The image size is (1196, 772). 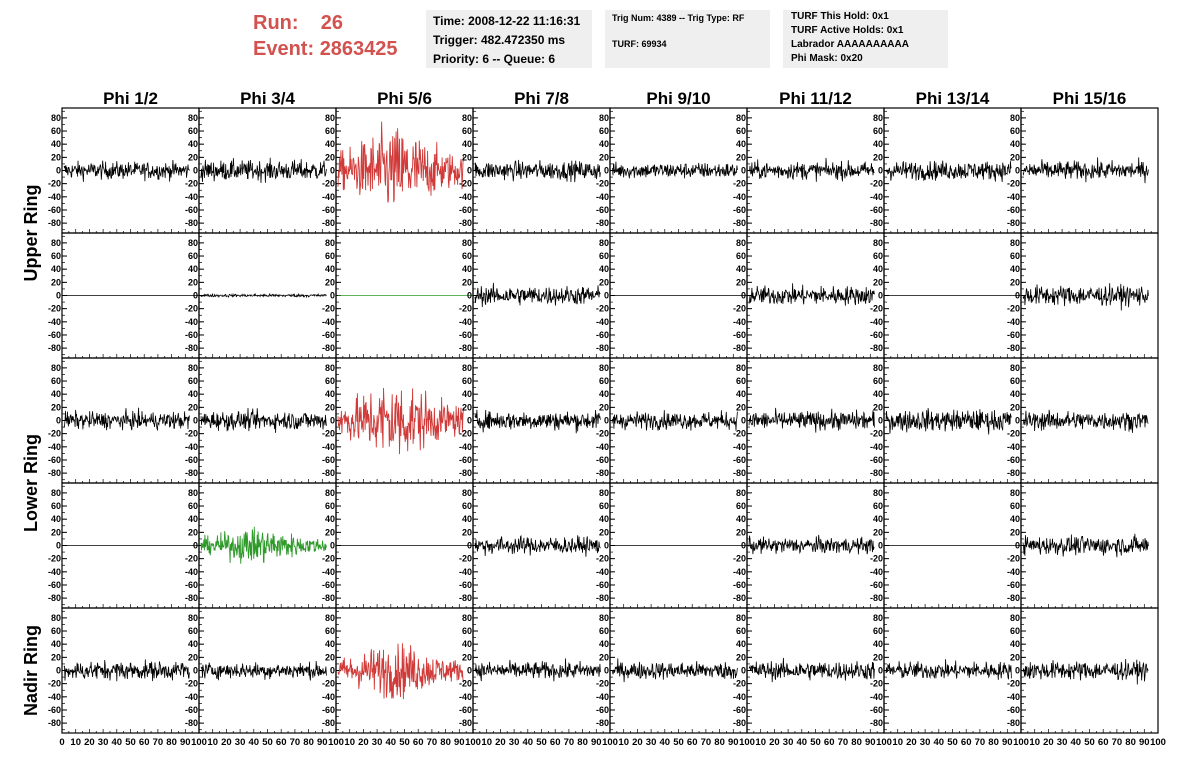 I want to click on column-title: Phi 5/6, so click(x=404, y=98).